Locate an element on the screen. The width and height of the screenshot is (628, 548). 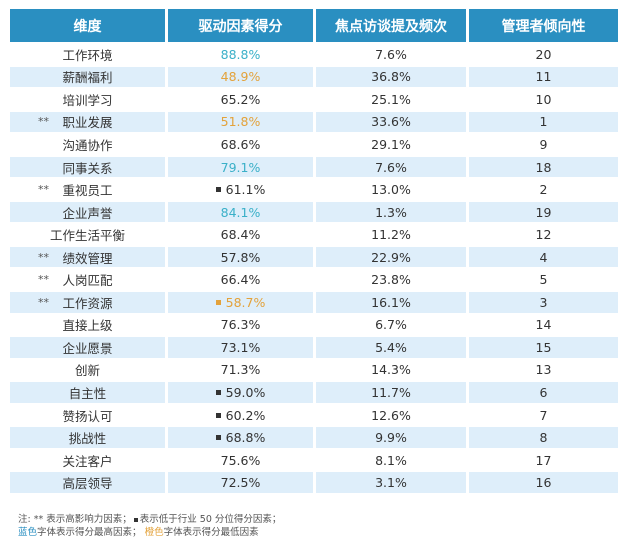
table-row: 企业声誉 84.1% 1.3% 19 is located at coordinates (314, 212).